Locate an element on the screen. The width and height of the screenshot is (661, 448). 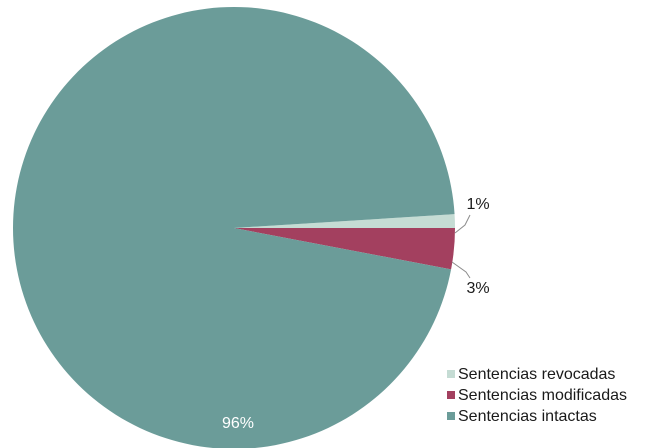
leader-line-sentencias-modificadas is located at coordinates (461, 270).